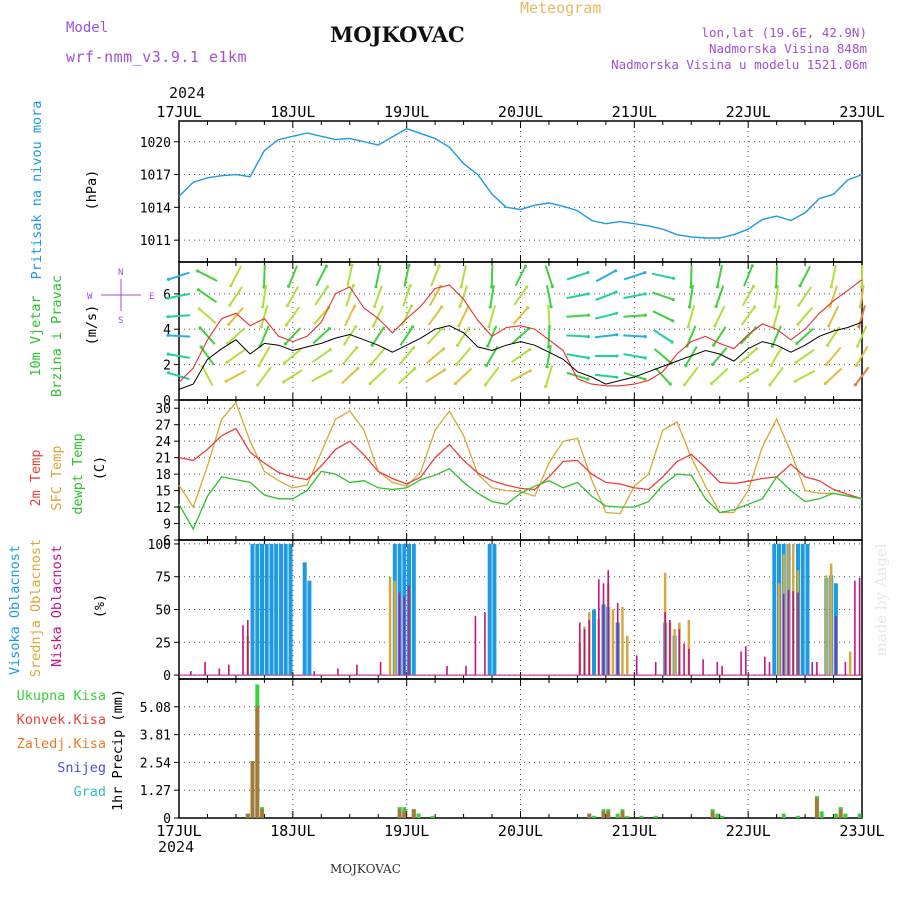  Describe the element at coordinates (167, 330) in the screenshot. I see `y-tick-label: 4` at that location.